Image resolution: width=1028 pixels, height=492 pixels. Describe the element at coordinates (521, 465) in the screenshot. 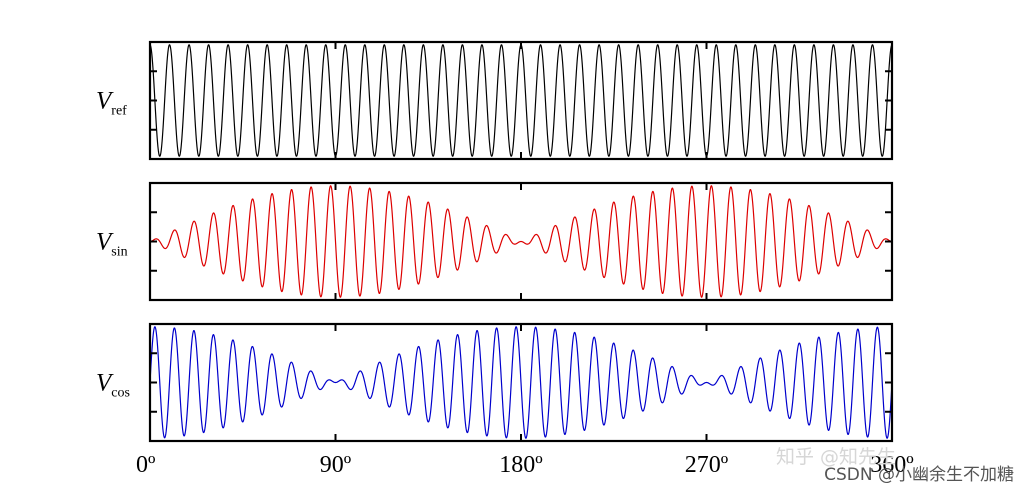

I see `x-tick-label: 180º` at that location.